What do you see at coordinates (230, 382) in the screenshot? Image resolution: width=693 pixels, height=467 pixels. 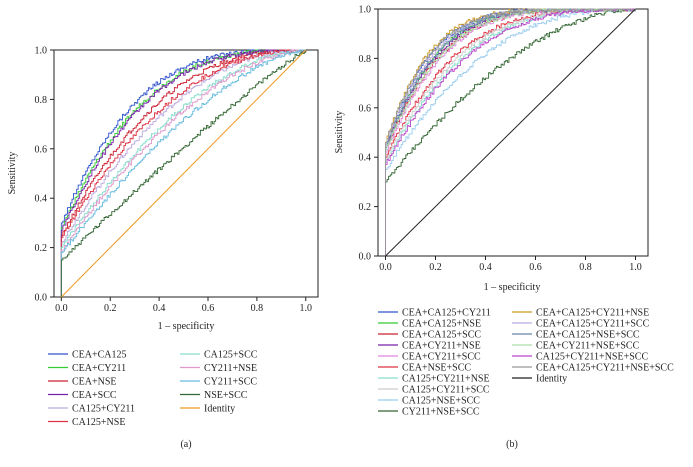 I see `legend-label: CY211+SCC` at bounding box center [230, 382].